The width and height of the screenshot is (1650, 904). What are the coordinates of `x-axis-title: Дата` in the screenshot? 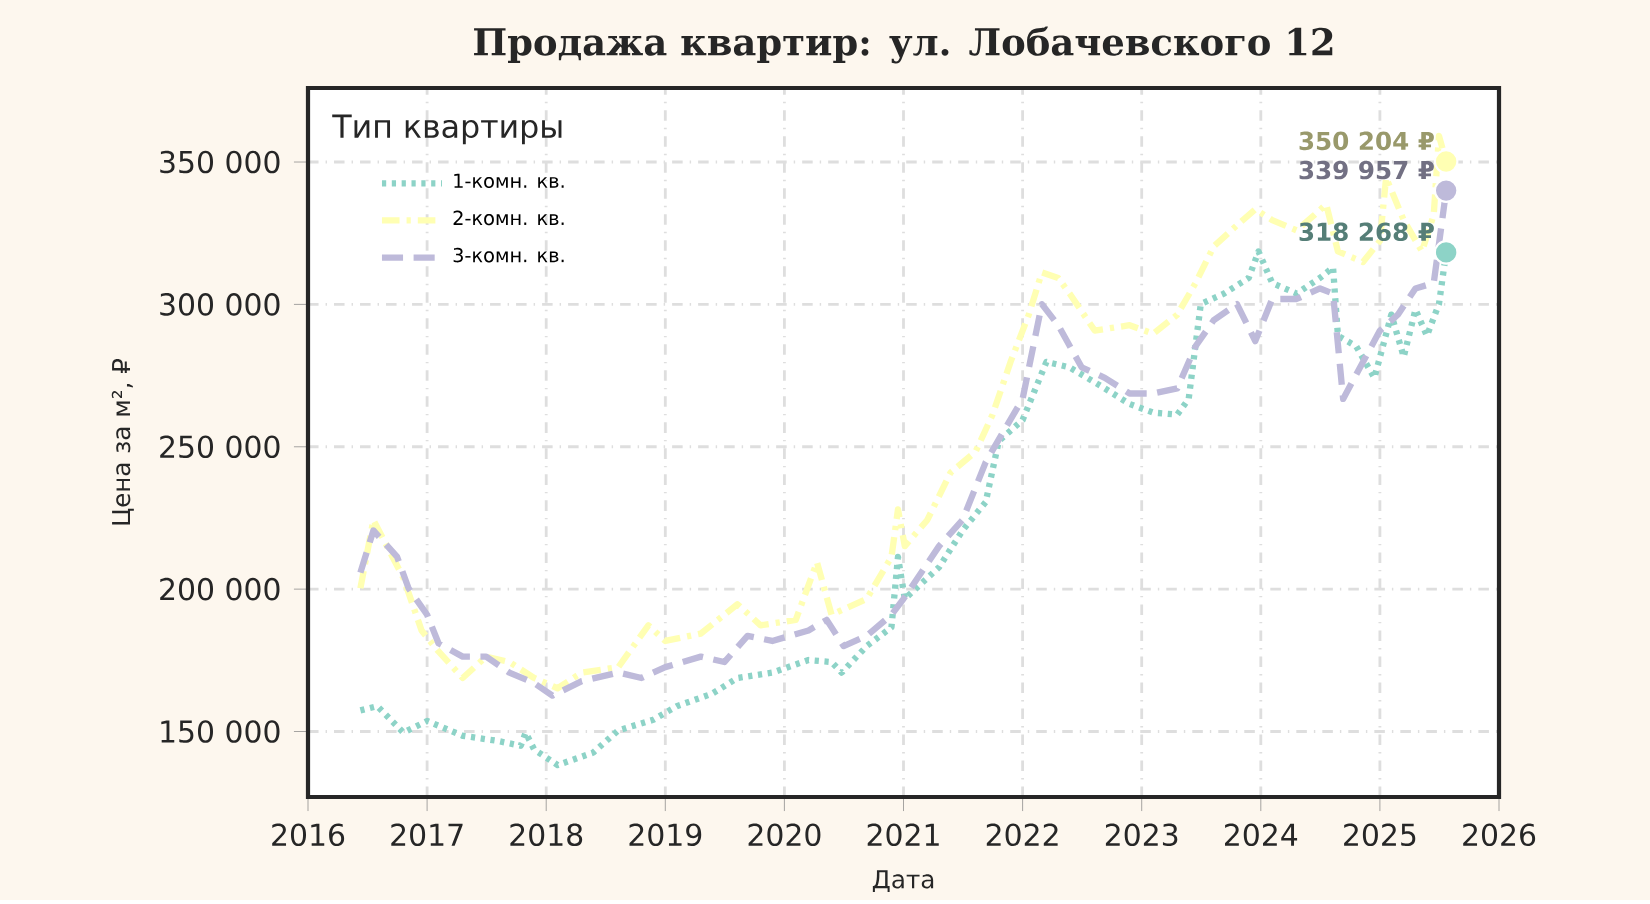 It's located at (903, 881).